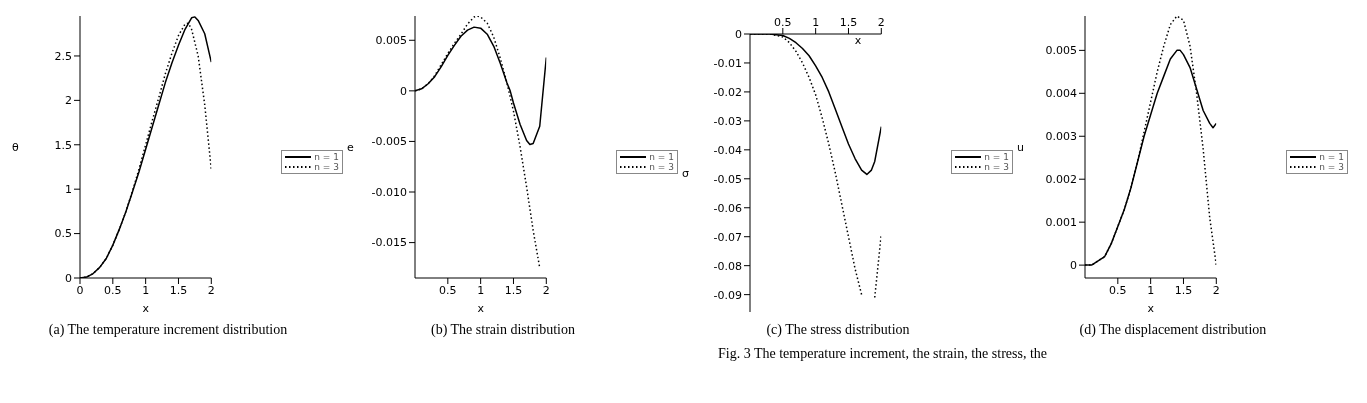 This screenshot has width=1367, height=403. What do you see at coordinates (1061, 223) in the screenshot?
I see `y-tick-label: 0.001` at bounding box center [1061, 223].